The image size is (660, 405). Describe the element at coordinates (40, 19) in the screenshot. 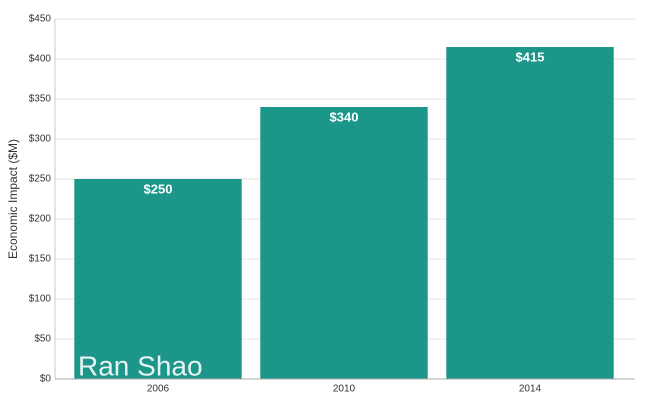

I see `y-tick-label: $450` at that location.